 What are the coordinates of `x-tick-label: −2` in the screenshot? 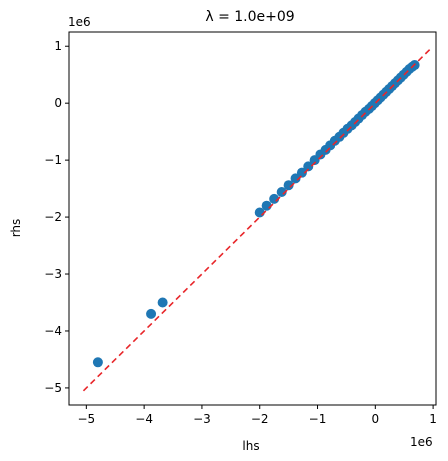 It's located at (260, 419).